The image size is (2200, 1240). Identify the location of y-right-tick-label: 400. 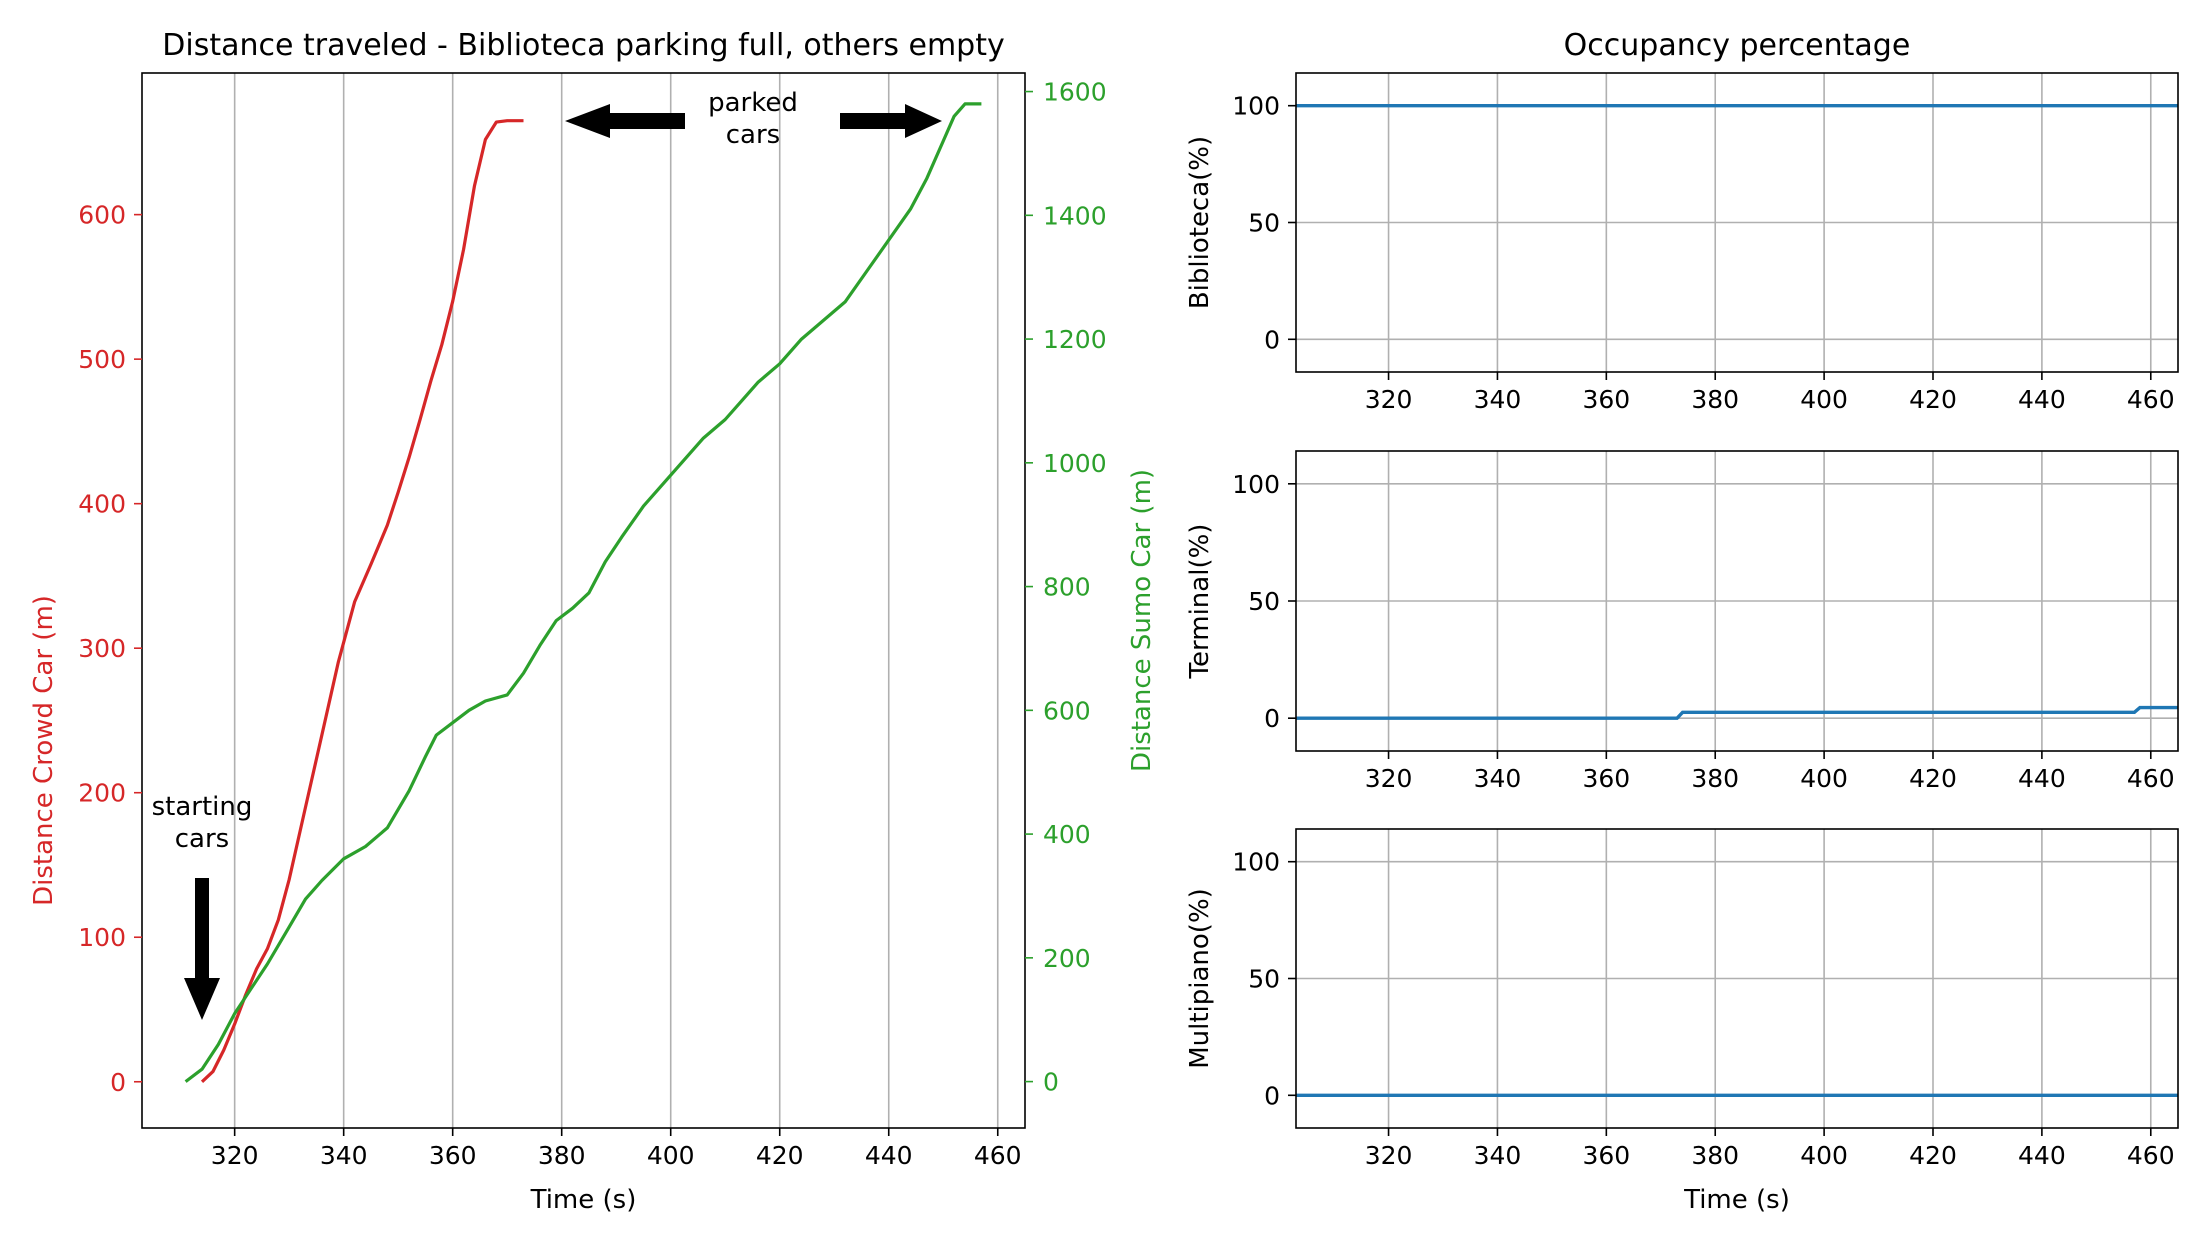
(1067, 834).